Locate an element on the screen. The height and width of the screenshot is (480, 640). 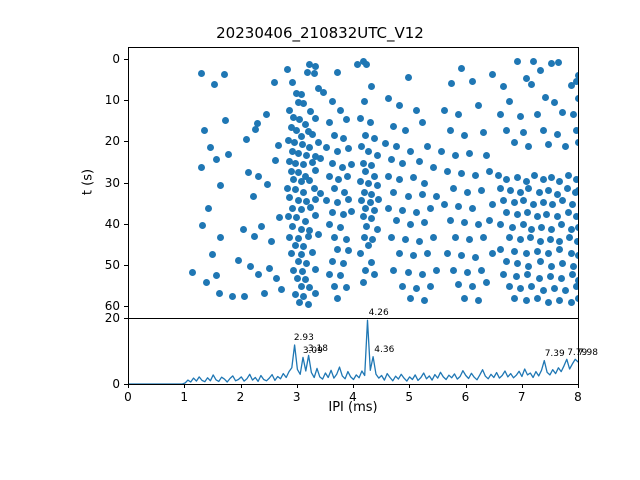
peak-annotation: 7.79 is located at coordinates (577, 352).